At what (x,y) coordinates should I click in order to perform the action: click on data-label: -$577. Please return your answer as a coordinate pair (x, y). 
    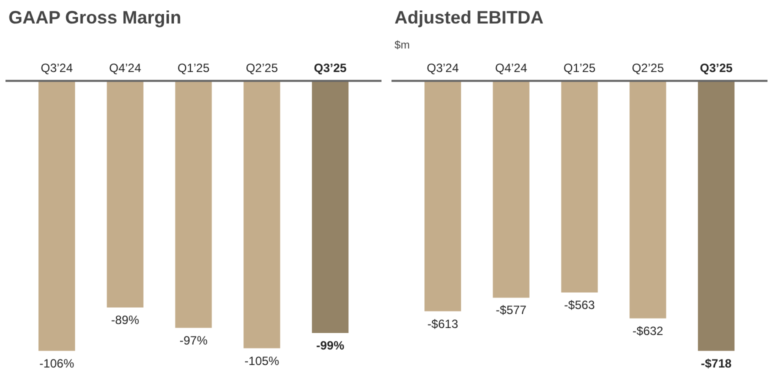
    Looking at the image, I should click on (511, 310).